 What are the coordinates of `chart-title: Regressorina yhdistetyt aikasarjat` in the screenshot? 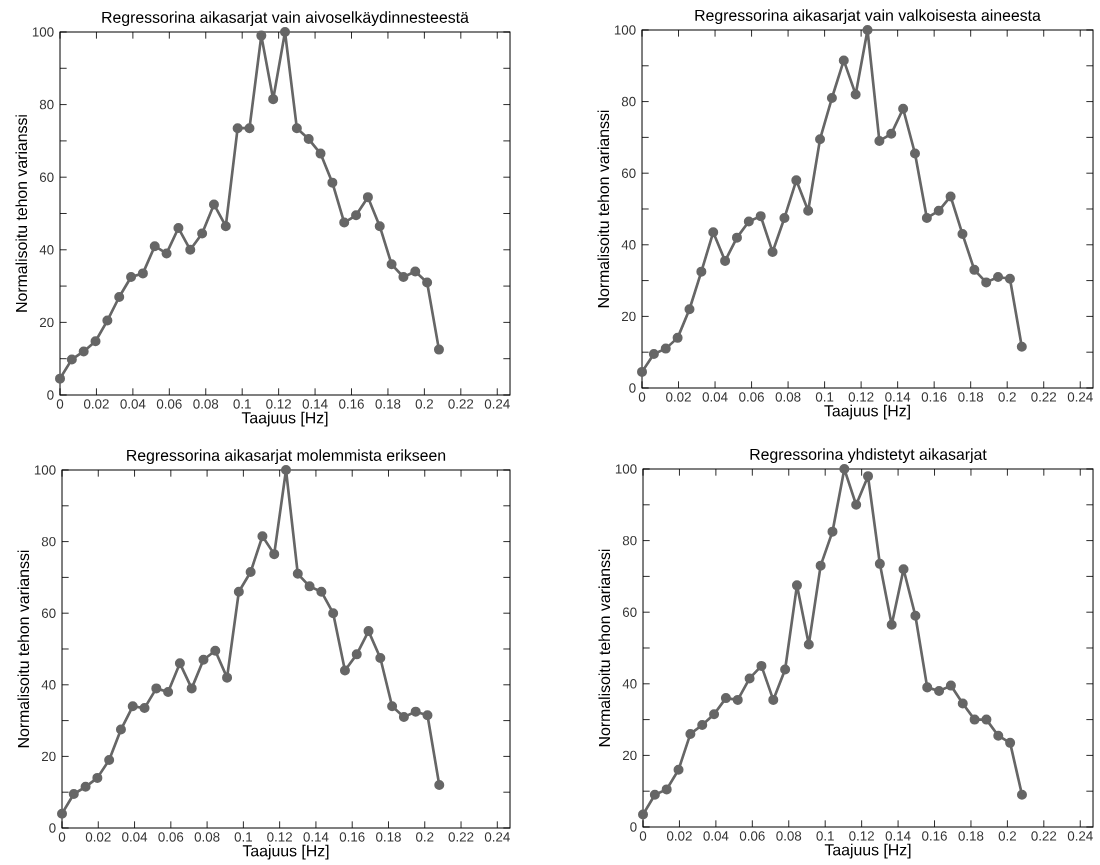 It's located at (868, 456).